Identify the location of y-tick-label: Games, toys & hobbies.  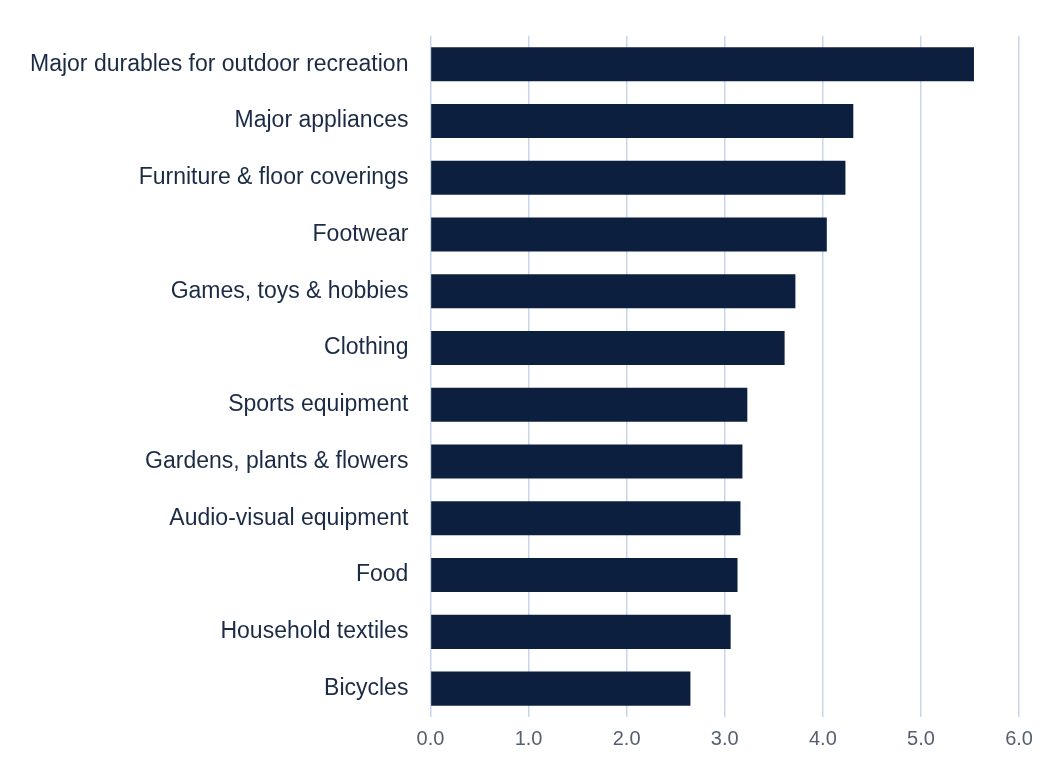
(289, 289).